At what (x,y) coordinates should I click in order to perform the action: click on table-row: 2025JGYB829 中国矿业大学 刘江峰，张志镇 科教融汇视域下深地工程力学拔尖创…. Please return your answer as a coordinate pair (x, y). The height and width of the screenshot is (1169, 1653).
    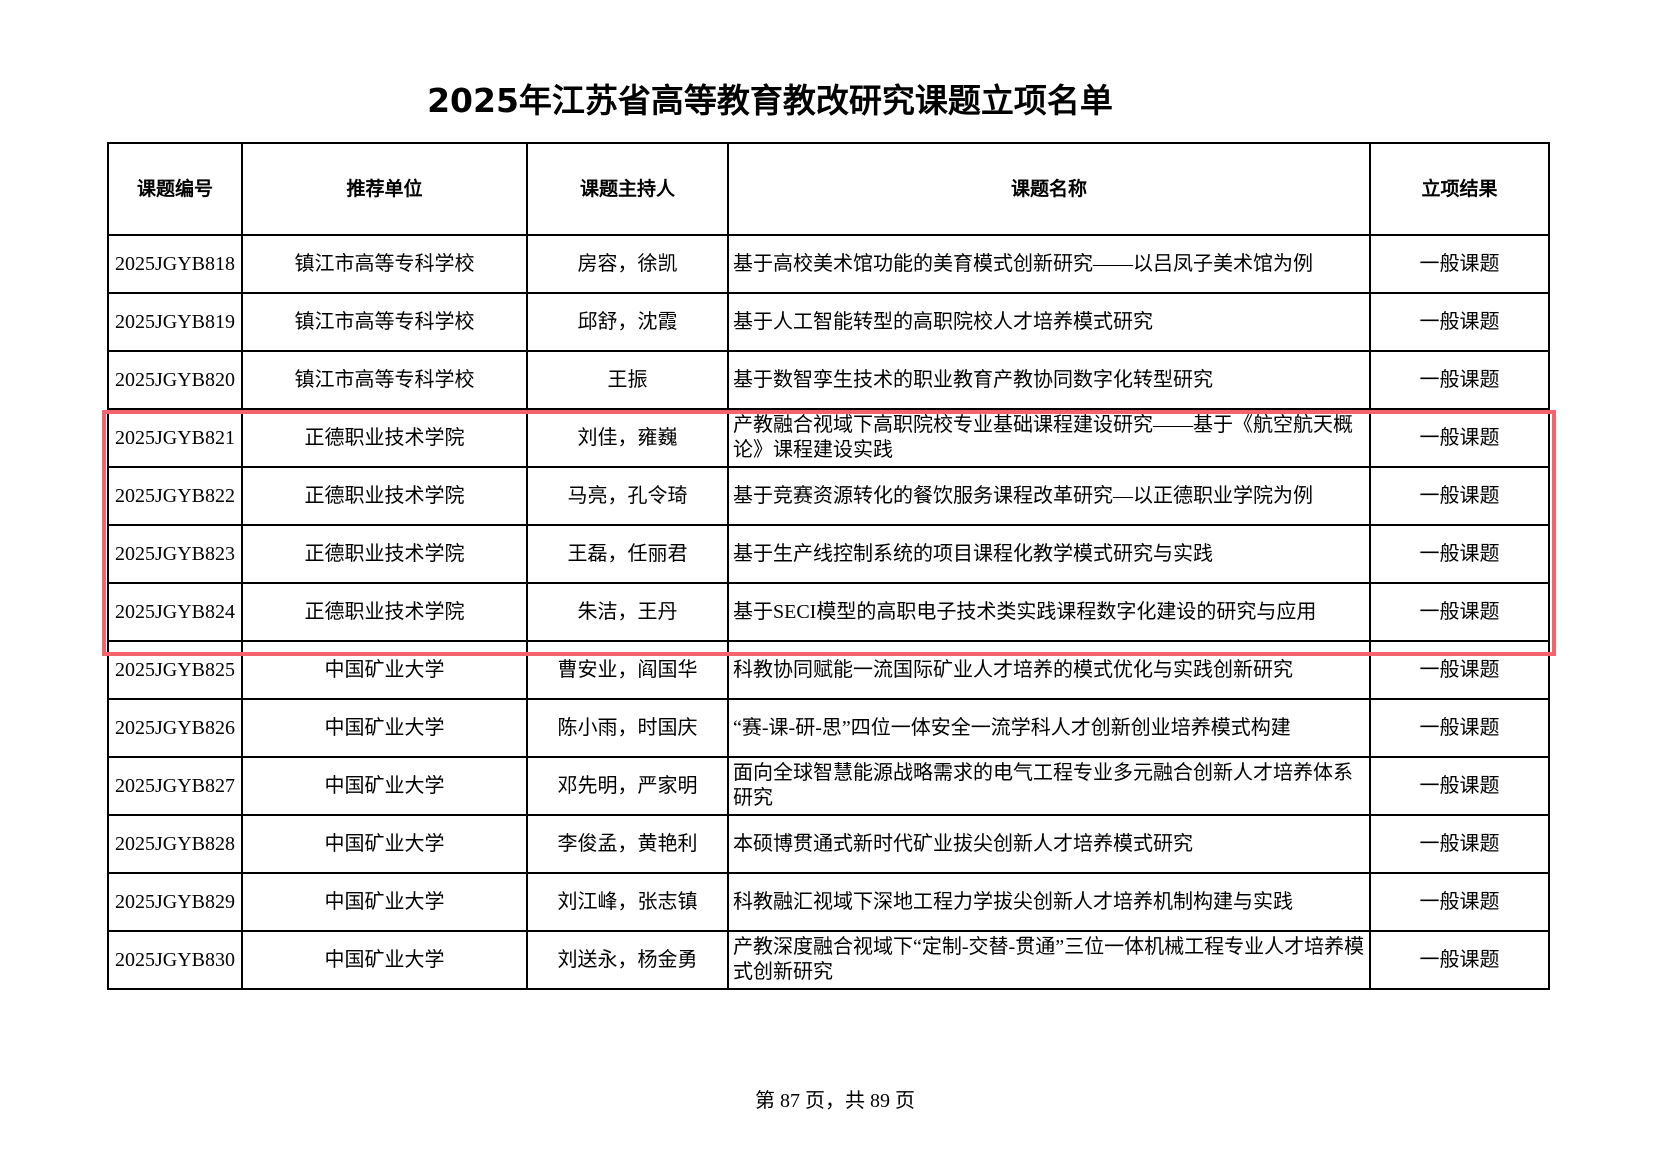
    Looking at the image, I should click on (828, 902).